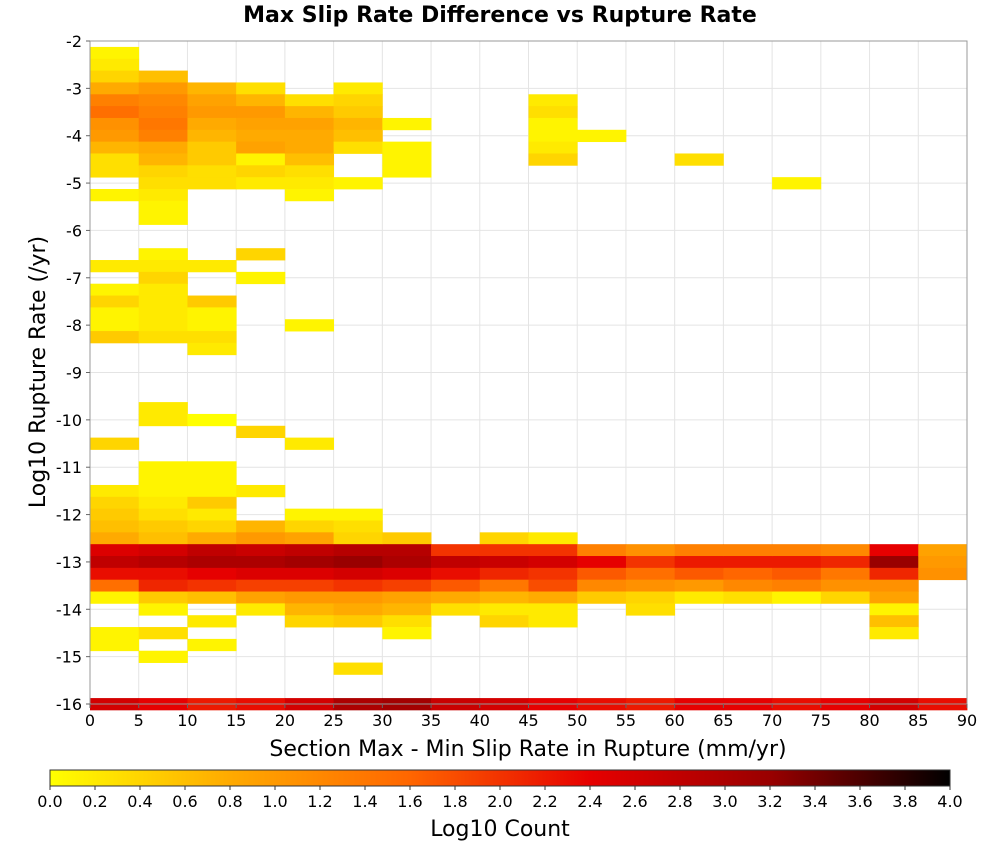  I want to click on x-tick-label: 80, so click(869, 720).